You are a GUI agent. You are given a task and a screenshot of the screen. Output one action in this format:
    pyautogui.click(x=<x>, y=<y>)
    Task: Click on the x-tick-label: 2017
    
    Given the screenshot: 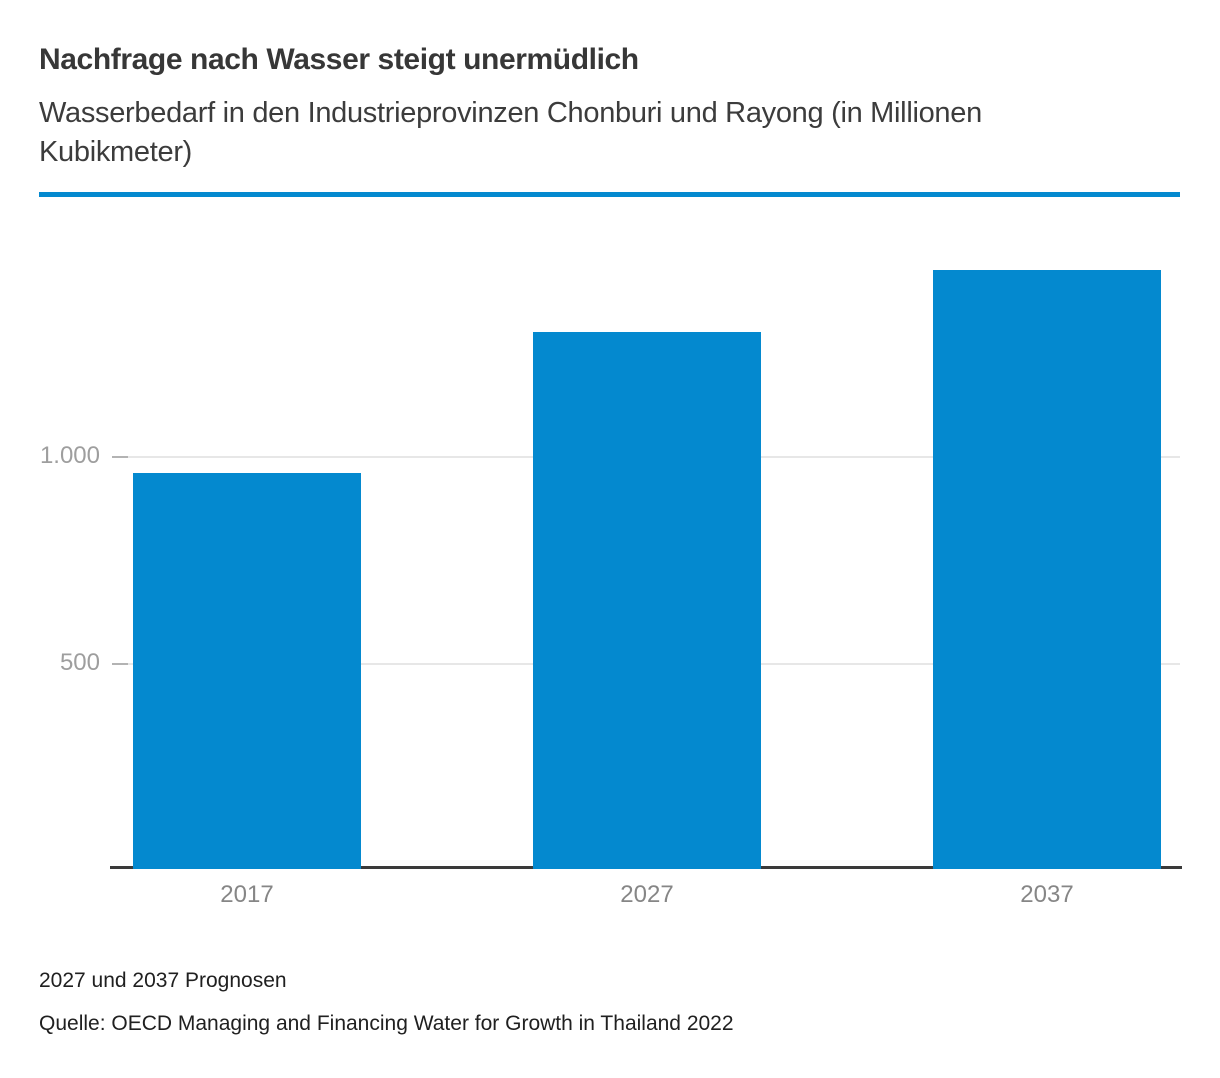 What is the action you would take?
    pyautogui.click(x=247, y=894)
    